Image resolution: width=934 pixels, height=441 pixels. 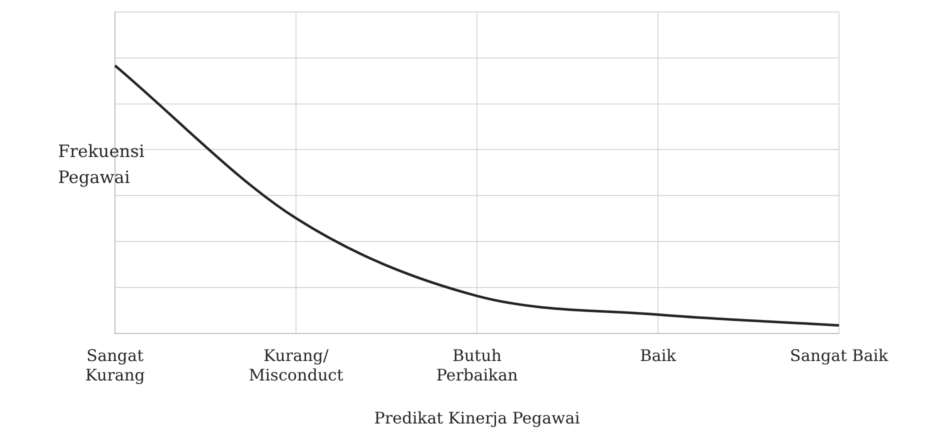 What do you see at coordinates (839, 356) in the screenshot?
I see `x-tick-label: Sangat Baik` at bounding box center [839, 356].